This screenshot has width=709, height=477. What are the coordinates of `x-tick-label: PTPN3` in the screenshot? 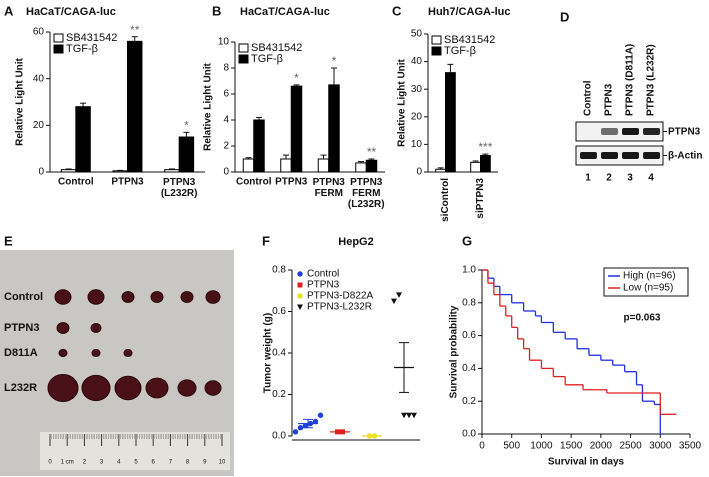 It's located at (291, 182).